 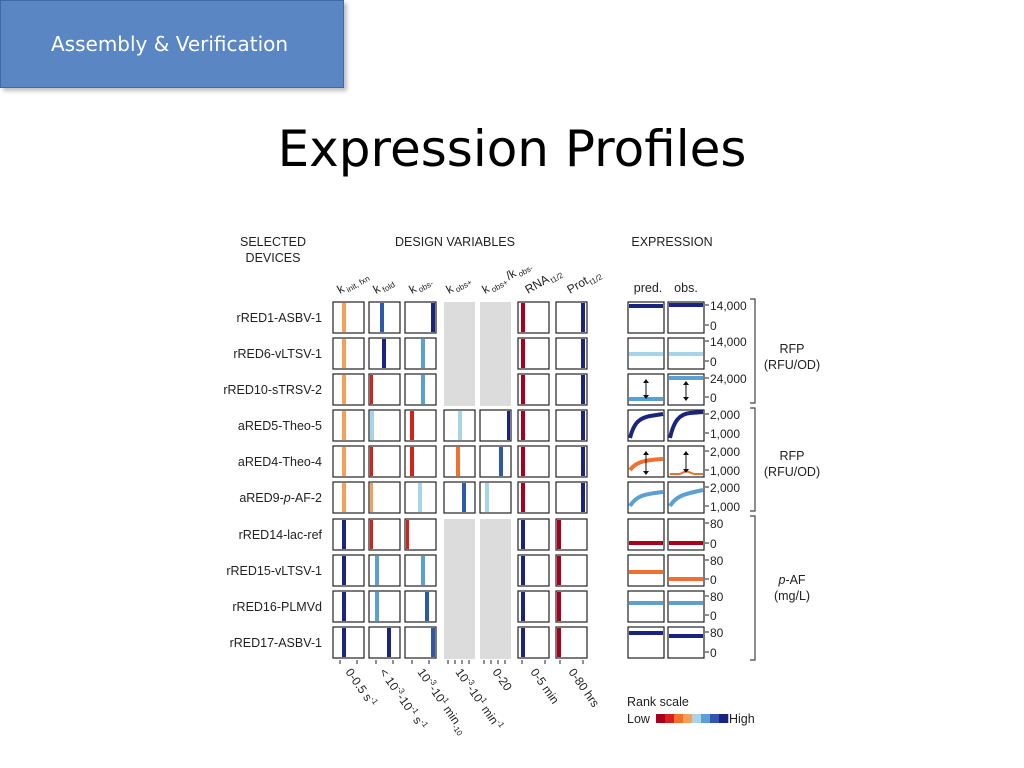 What do you see at coordinates (273, 258) in the screenshot?
I see `header-selected-devices-2: DEVICES` at bounding box center [273, 258].